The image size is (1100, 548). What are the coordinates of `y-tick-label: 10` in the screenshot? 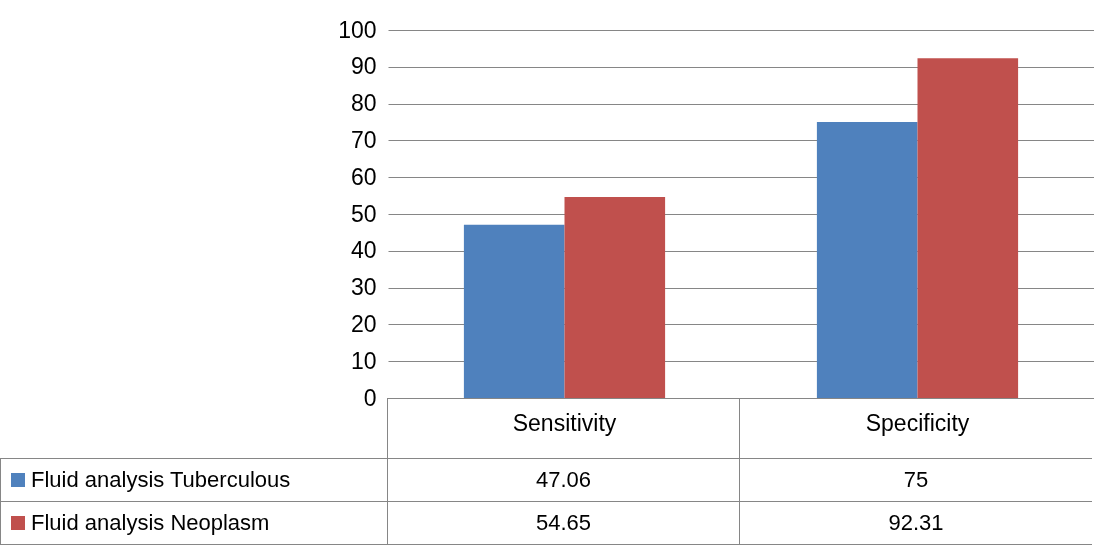 It's located at (363, 360).